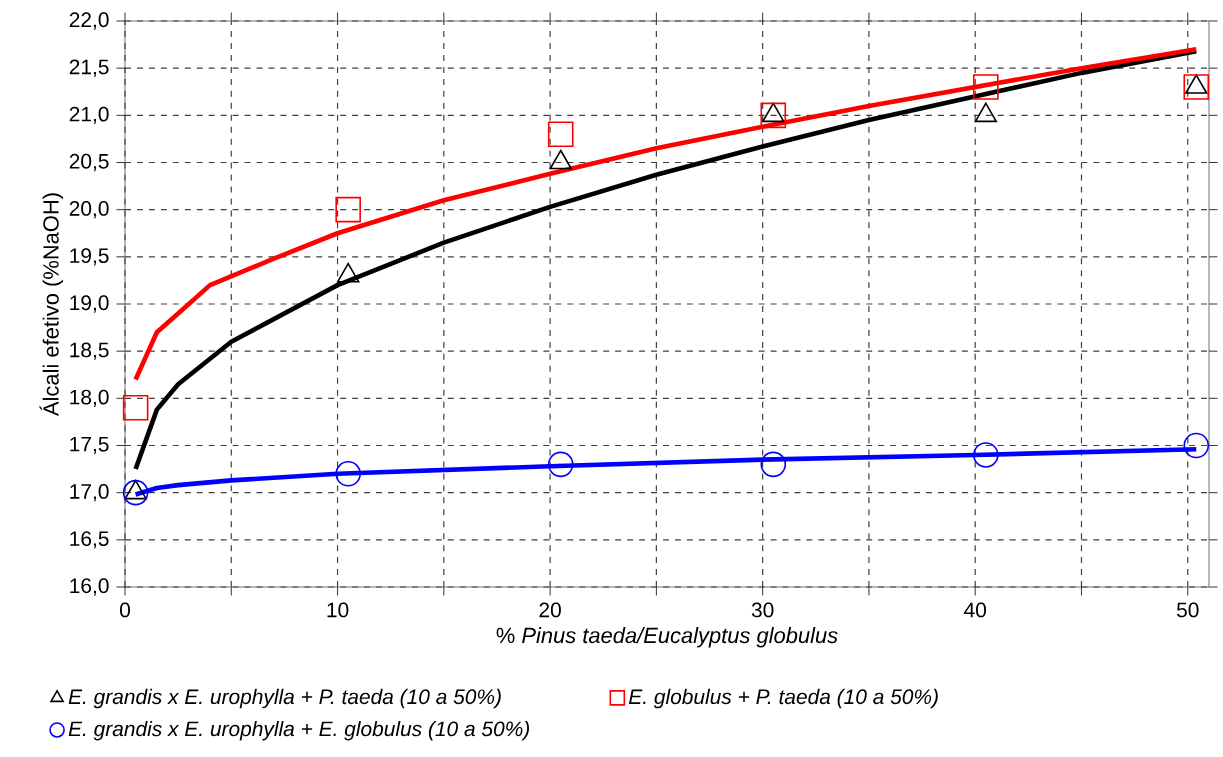 The height and width of the screenshot is (757, 1223). I want to click on x-axis-title: % Pinus taeda/Eucalyptus globulus, so click(667, 637).